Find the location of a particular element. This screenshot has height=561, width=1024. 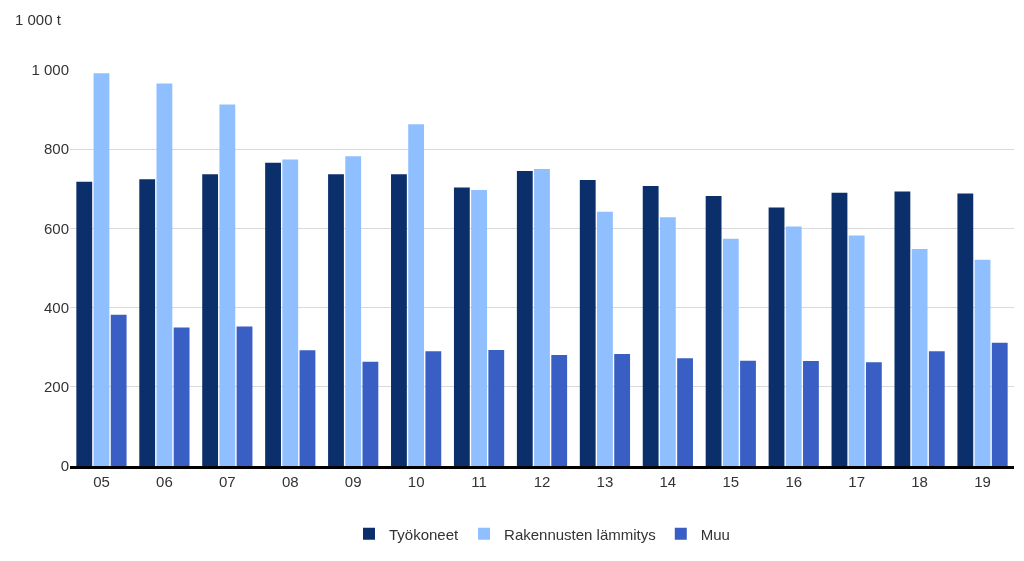

x-tick-label: 14 is located at coordinates (668, 481).